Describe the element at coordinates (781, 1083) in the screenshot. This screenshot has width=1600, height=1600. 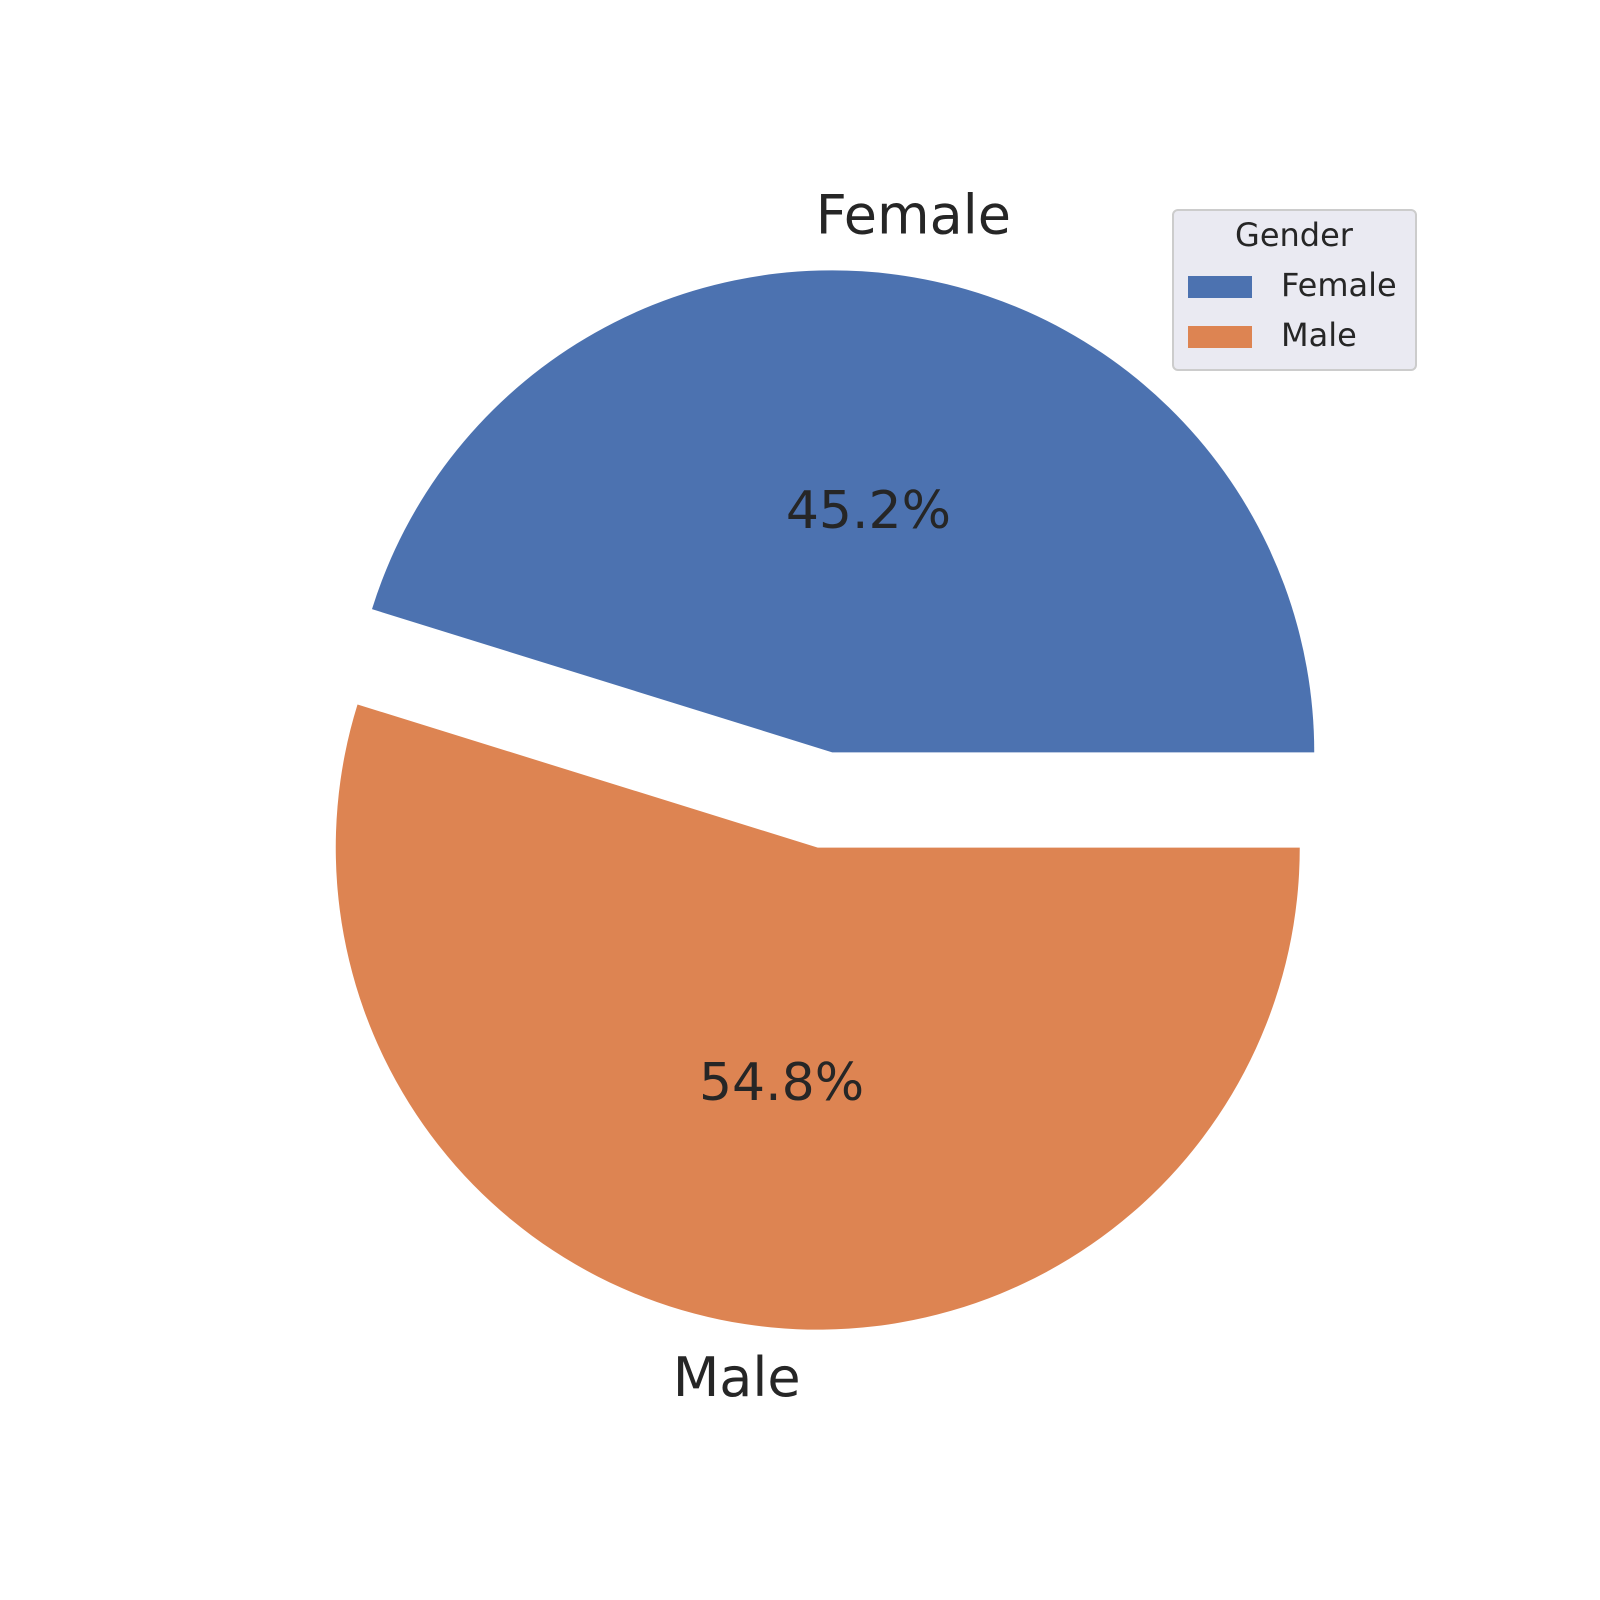
I see `value-label: 54.8%` at that location.